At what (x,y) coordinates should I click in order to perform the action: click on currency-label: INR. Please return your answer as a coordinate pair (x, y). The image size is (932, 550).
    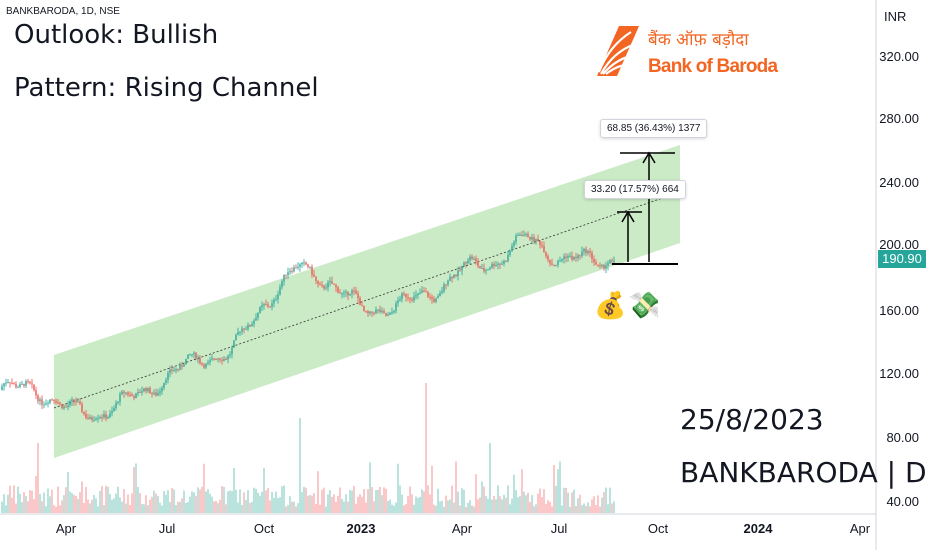
    Looking at the image, I should click on (895, 16).